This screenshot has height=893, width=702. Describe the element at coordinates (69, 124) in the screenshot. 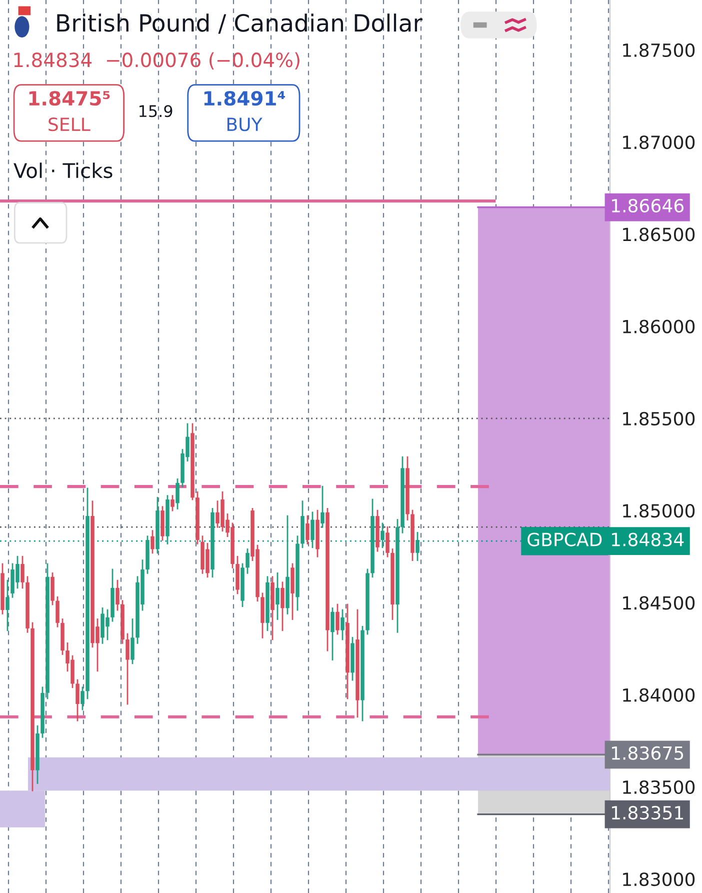

I see `annotation: SELL` at that location.